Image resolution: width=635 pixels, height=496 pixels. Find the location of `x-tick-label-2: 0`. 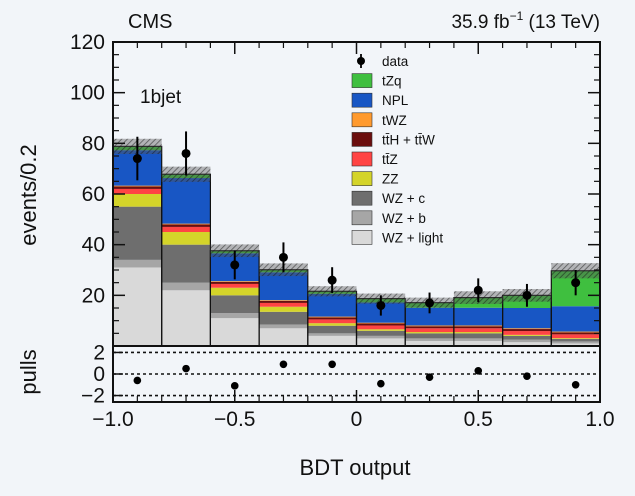

x-tick-label-2: 0 is located at coordinates (357, 419).